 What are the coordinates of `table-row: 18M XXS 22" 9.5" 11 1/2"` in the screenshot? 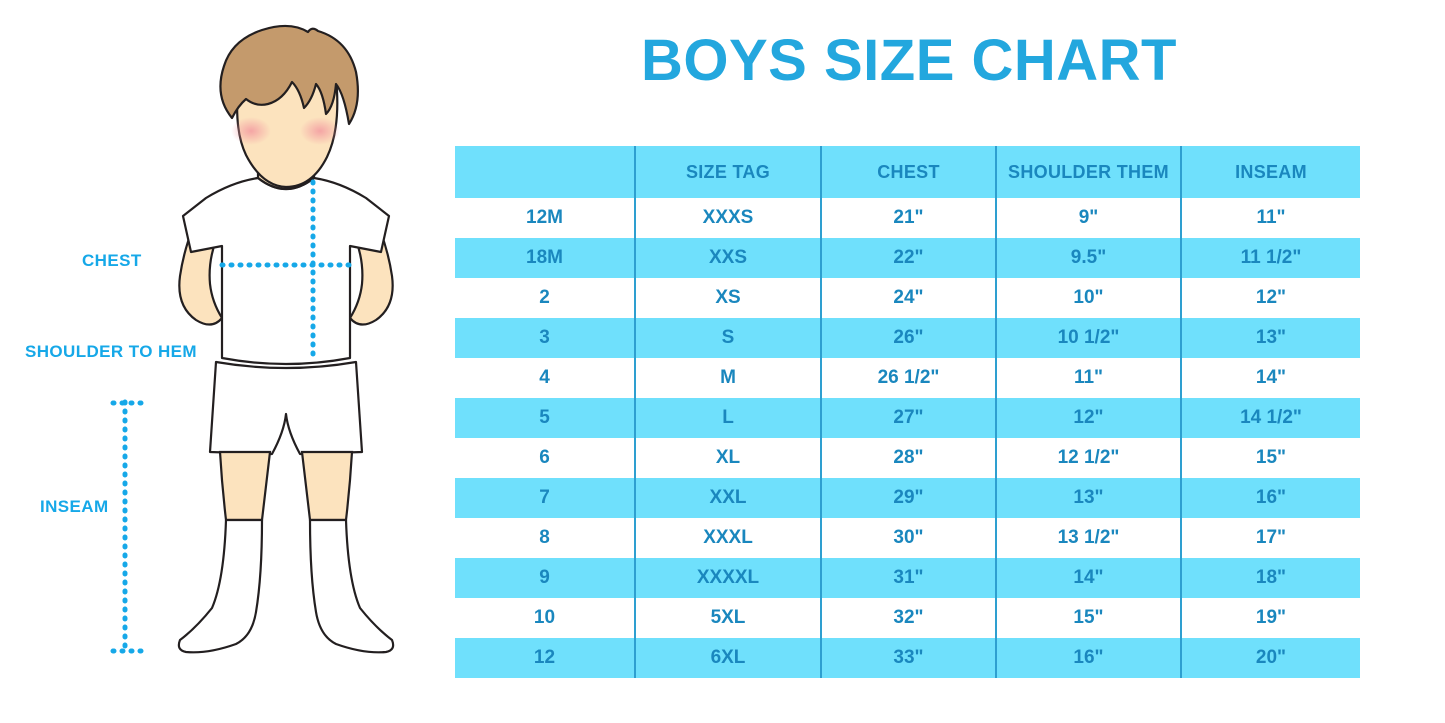 It's located at (907, 258).